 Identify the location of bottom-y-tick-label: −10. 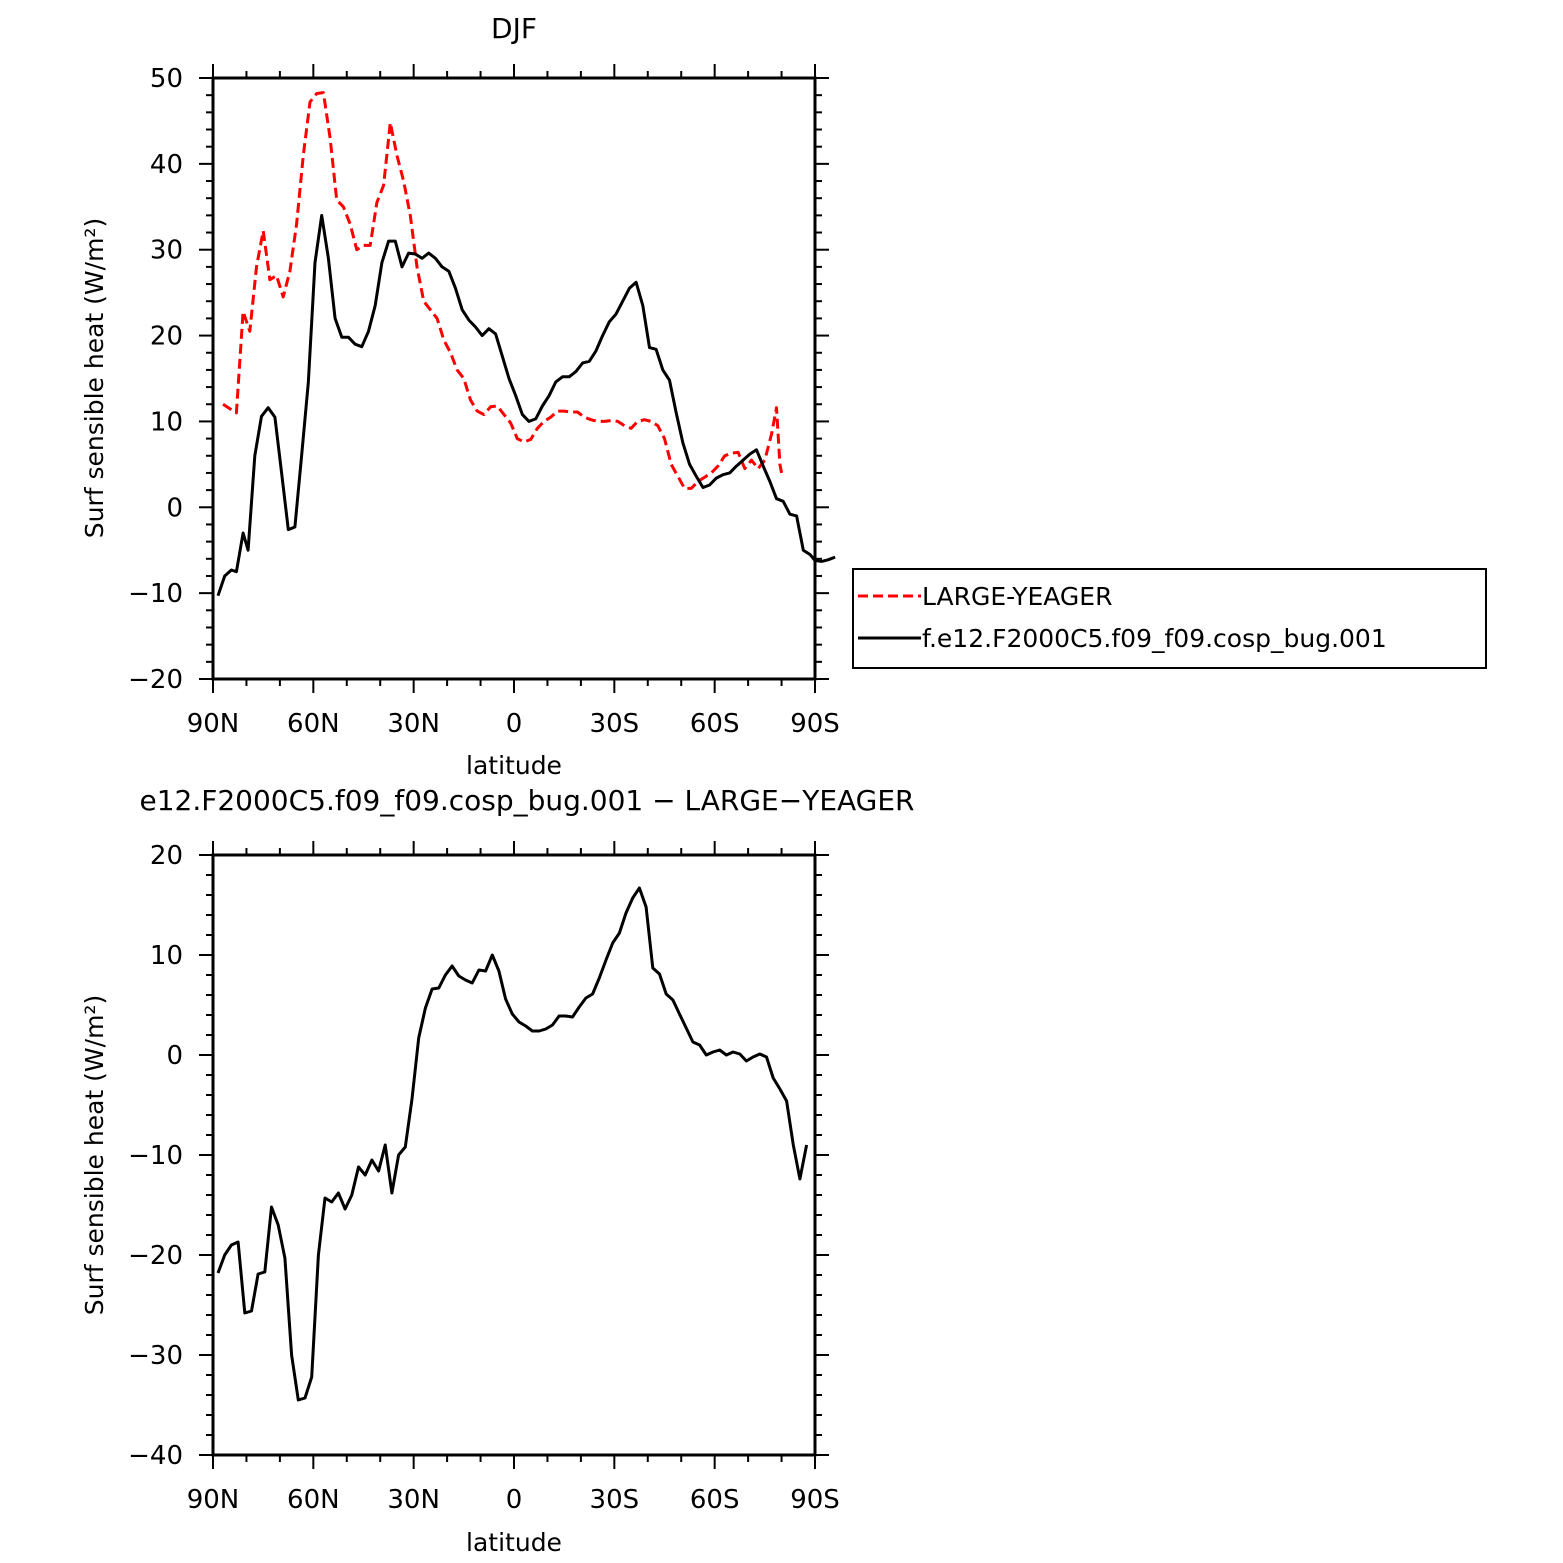
(155, 1156).